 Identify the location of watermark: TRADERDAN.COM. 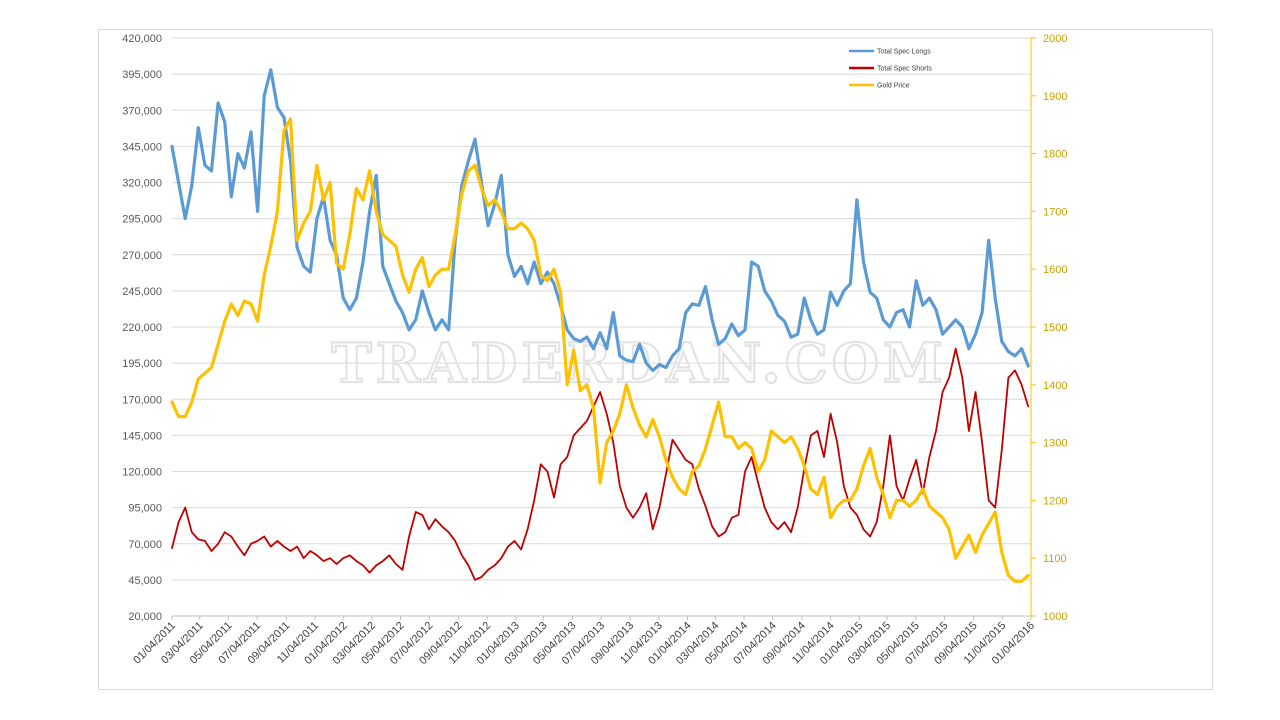
(638, 363).